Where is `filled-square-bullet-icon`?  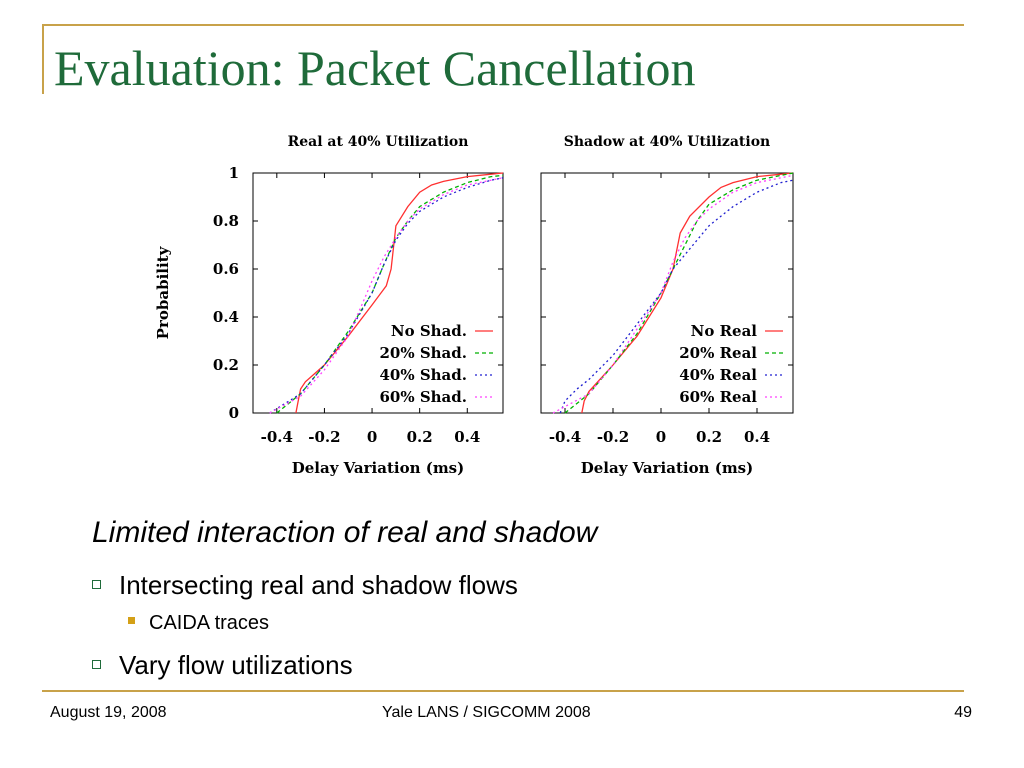
filled-square-bullet-icon is located at coordinates (131, 621).